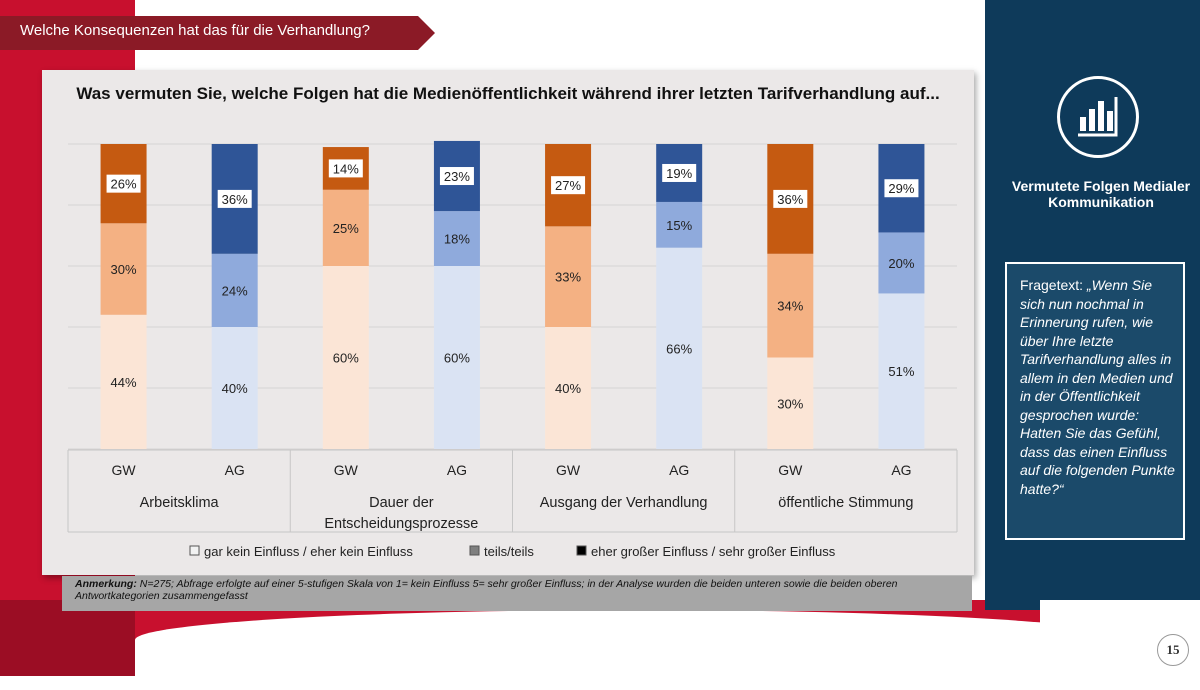 This screenshot has width=1200, height=690. I want to click on data-label: 19%, so click(679, 173).